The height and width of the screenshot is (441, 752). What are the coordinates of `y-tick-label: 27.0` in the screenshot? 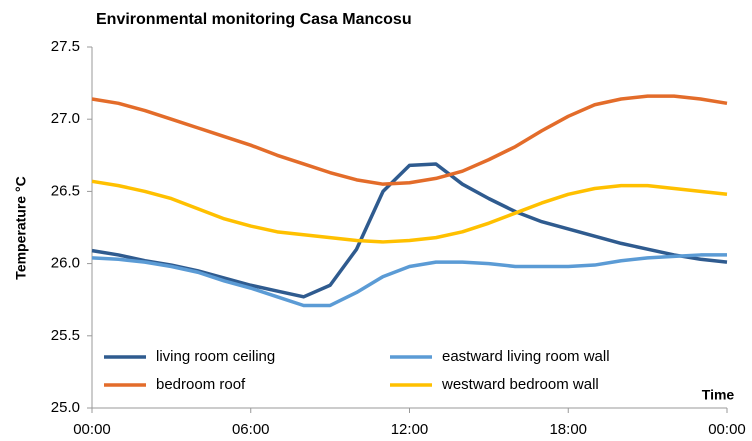 It's located at (65, 118).